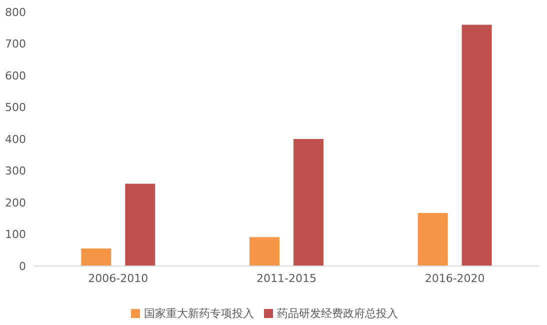 The height and width of the screenshot is (325, 547). What do you see at coordinates (199, 313) in the screenshot?
I see `legend-label: 国家重大新药专项投入` at bounding box center [199, 313].